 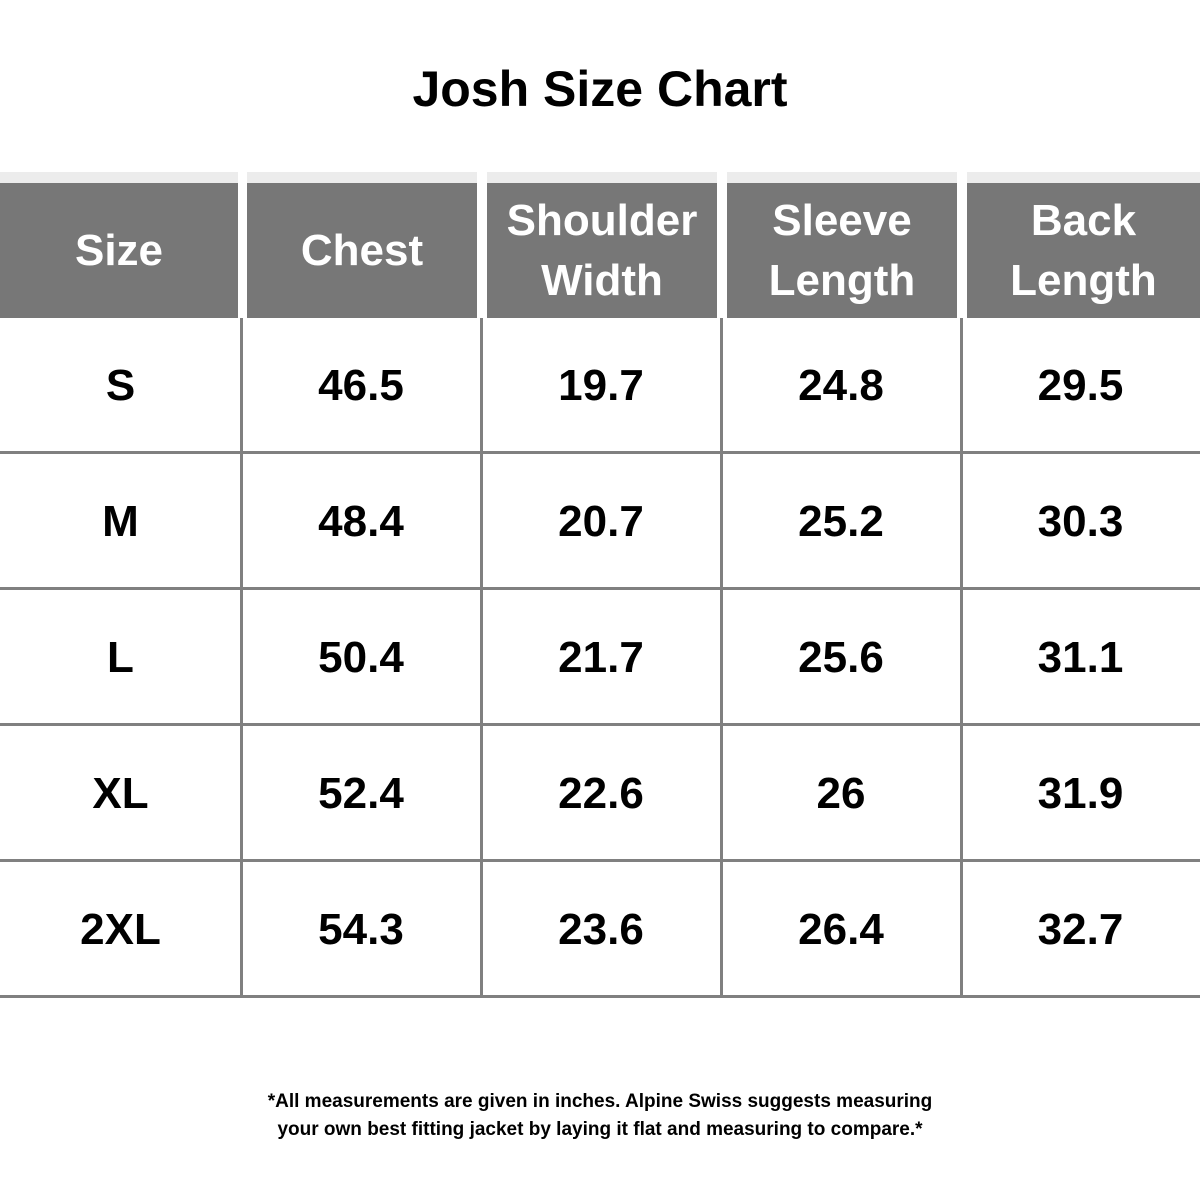 What do you see at coordinates (601, 385) in the screenshot?
I see `table-cell: 19.7` at bounding box center [601, 385].